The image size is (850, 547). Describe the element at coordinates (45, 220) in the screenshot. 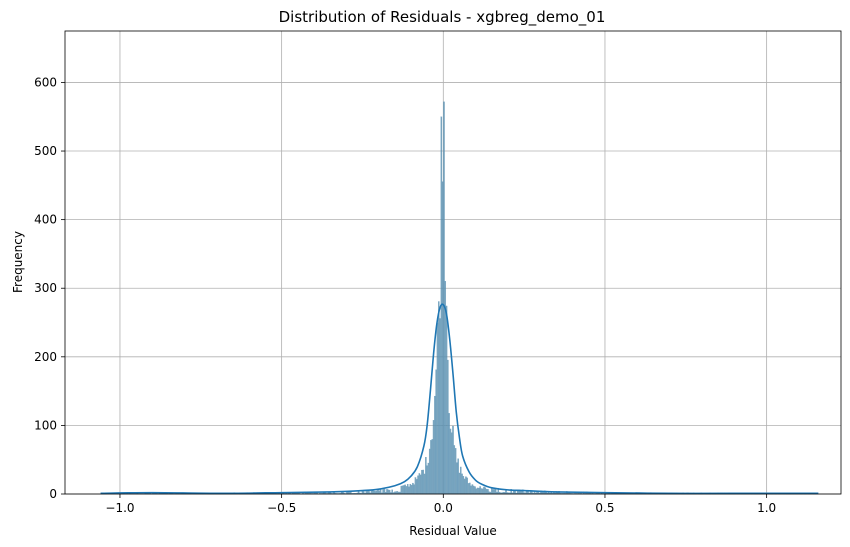

I see `y-tick-label: 400` at that location.